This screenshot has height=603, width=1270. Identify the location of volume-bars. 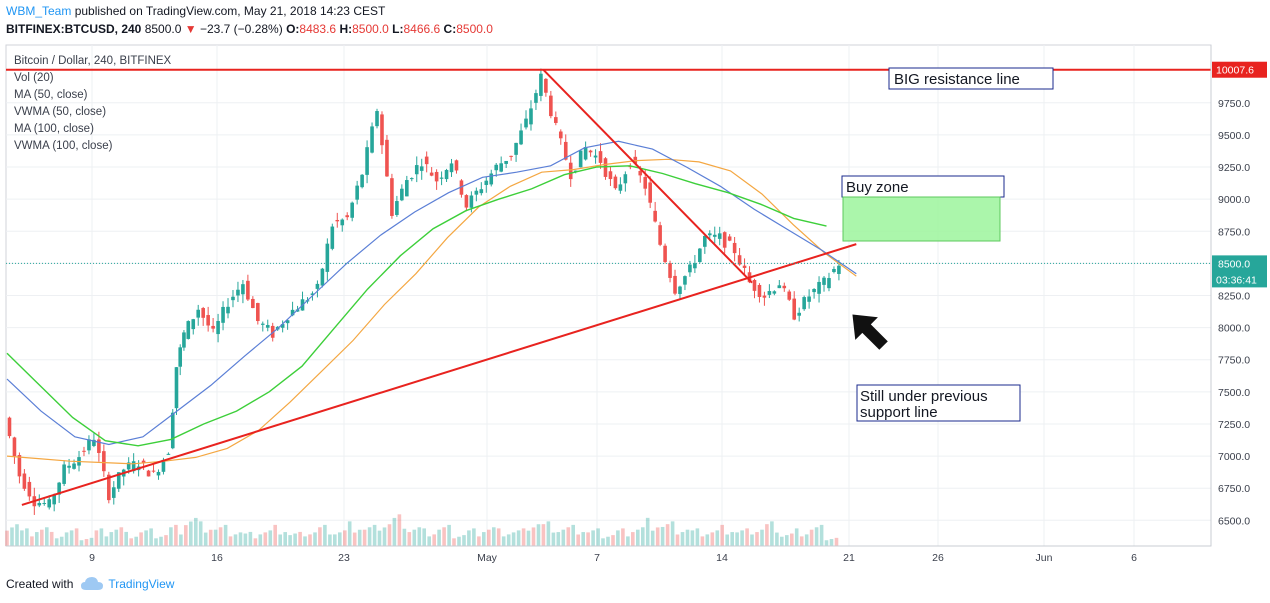
(422, 530).